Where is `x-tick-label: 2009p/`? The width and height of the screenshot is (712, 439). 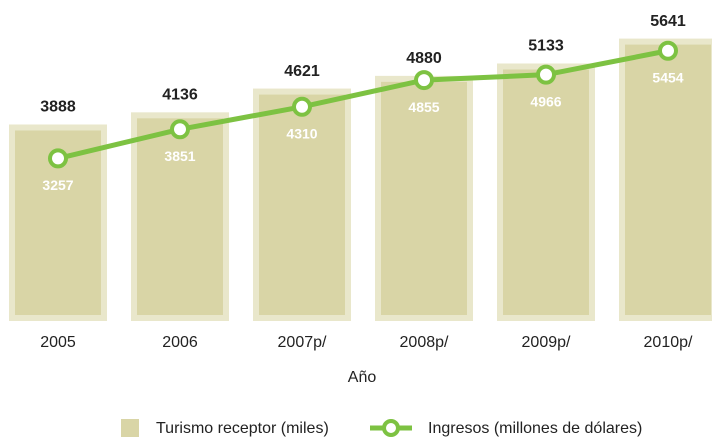
x-tick-label: 2009p/ is located at coordinates (546, 342).